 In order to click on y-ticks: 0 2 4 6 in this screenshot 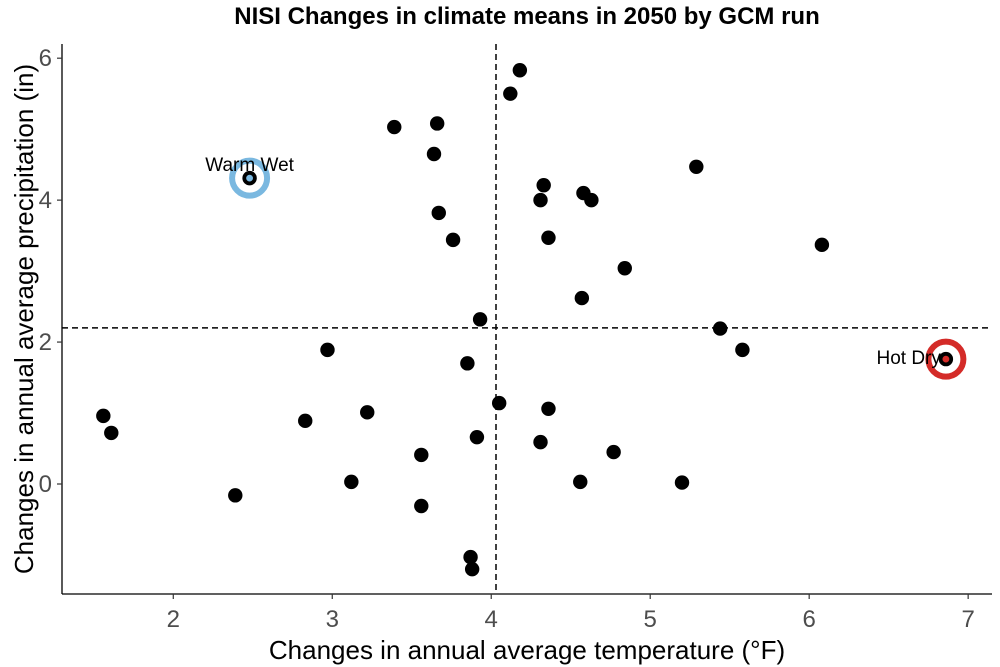, I will do `click(50, 271)`.